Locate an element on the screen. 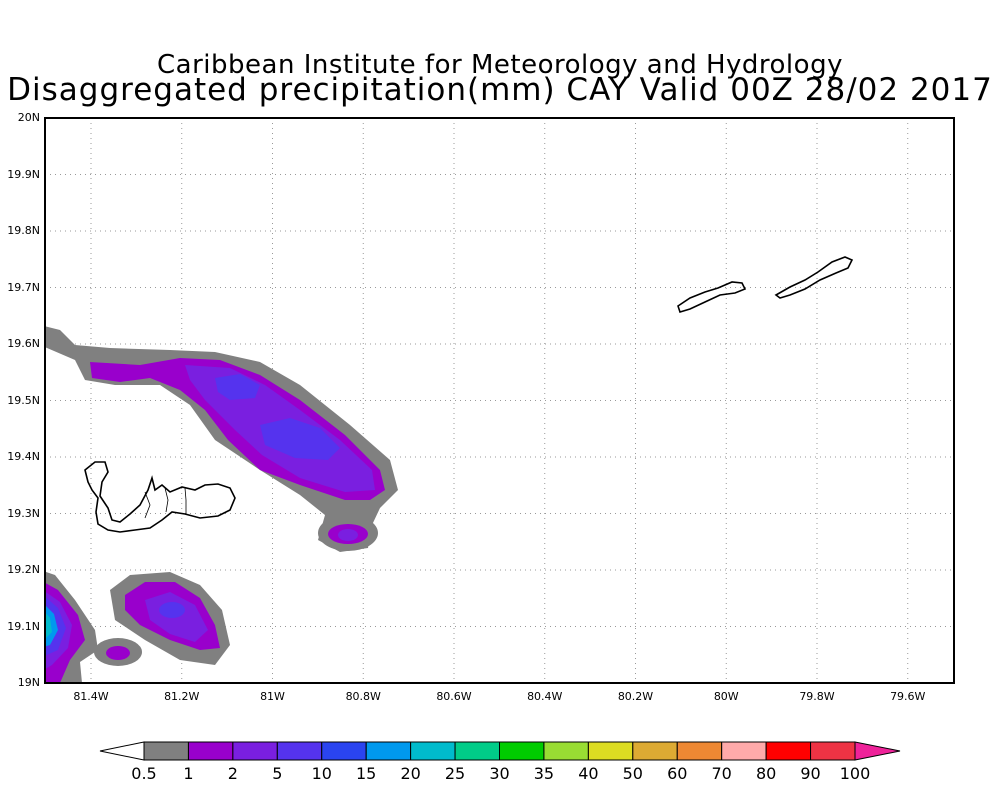 This screenshot has width=1000, height=800. lon-label: 80.8W is located at coordinates (363, 696).